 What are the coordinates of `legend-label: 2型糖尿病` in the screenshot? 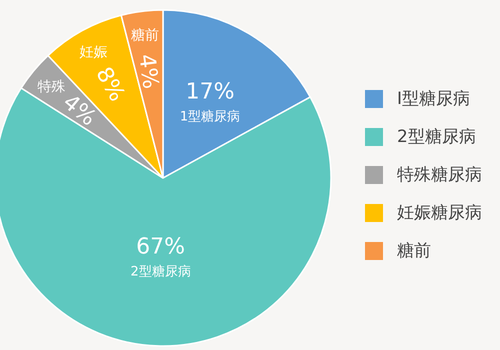 It's located at (436, 137).